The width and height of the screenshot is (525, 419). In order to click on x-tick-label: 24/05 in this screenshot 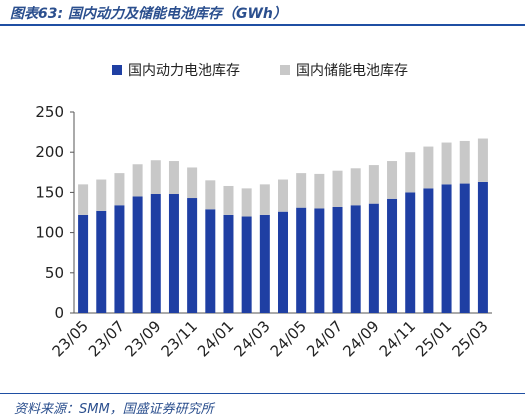, I will do `click(288, 338)`.